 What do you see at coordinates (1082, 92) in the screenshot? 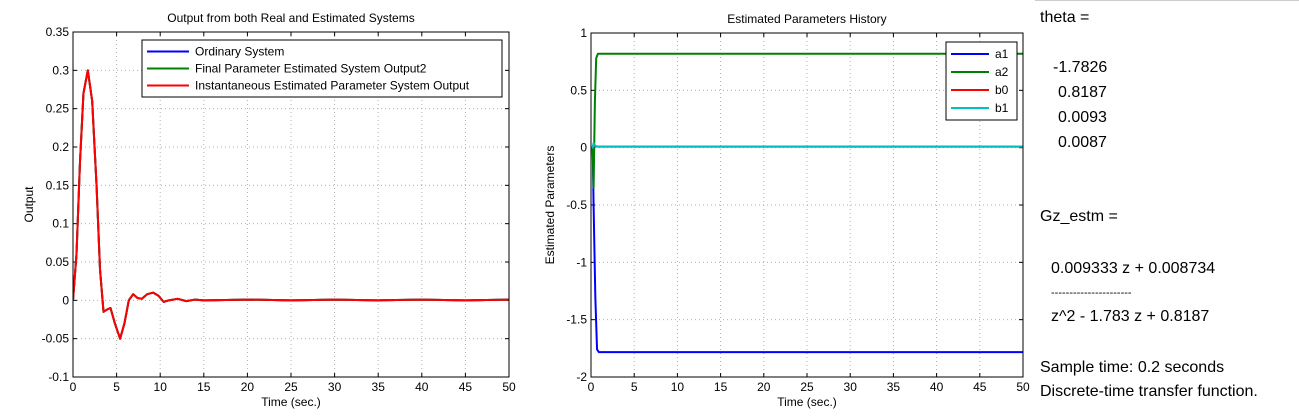
I see `console-theta-value: 0.8187` at bounding box center [1082, 92].